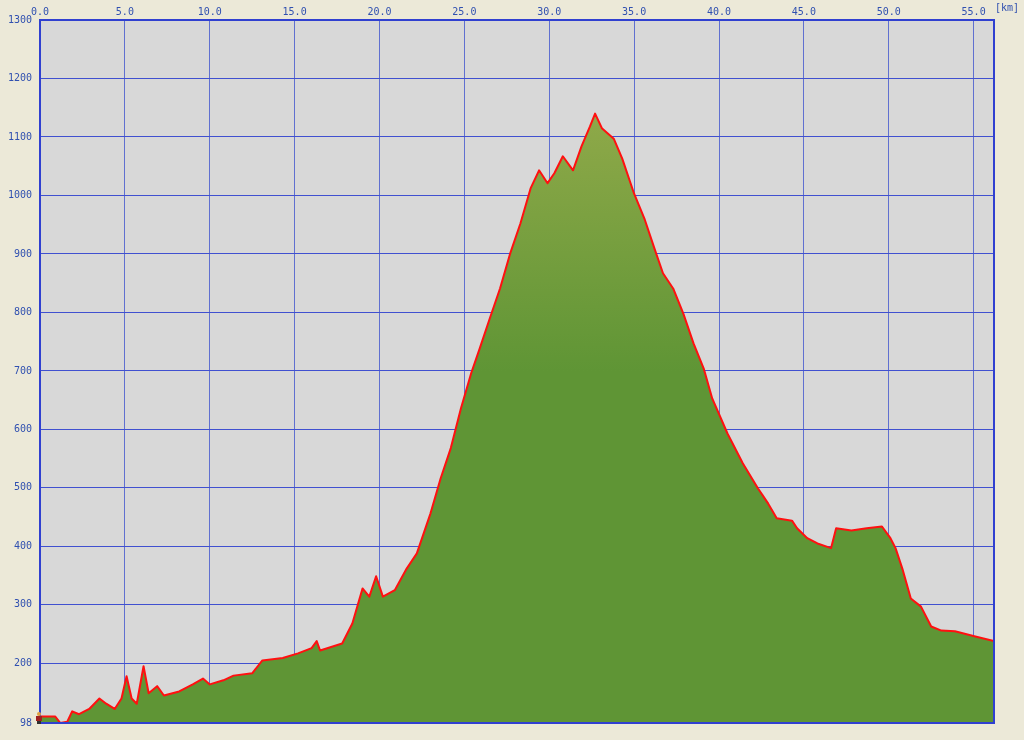  Describe the element at coordinates (40, 11) in the screenshot. I see `x-tick-label: 0.0` at that location.